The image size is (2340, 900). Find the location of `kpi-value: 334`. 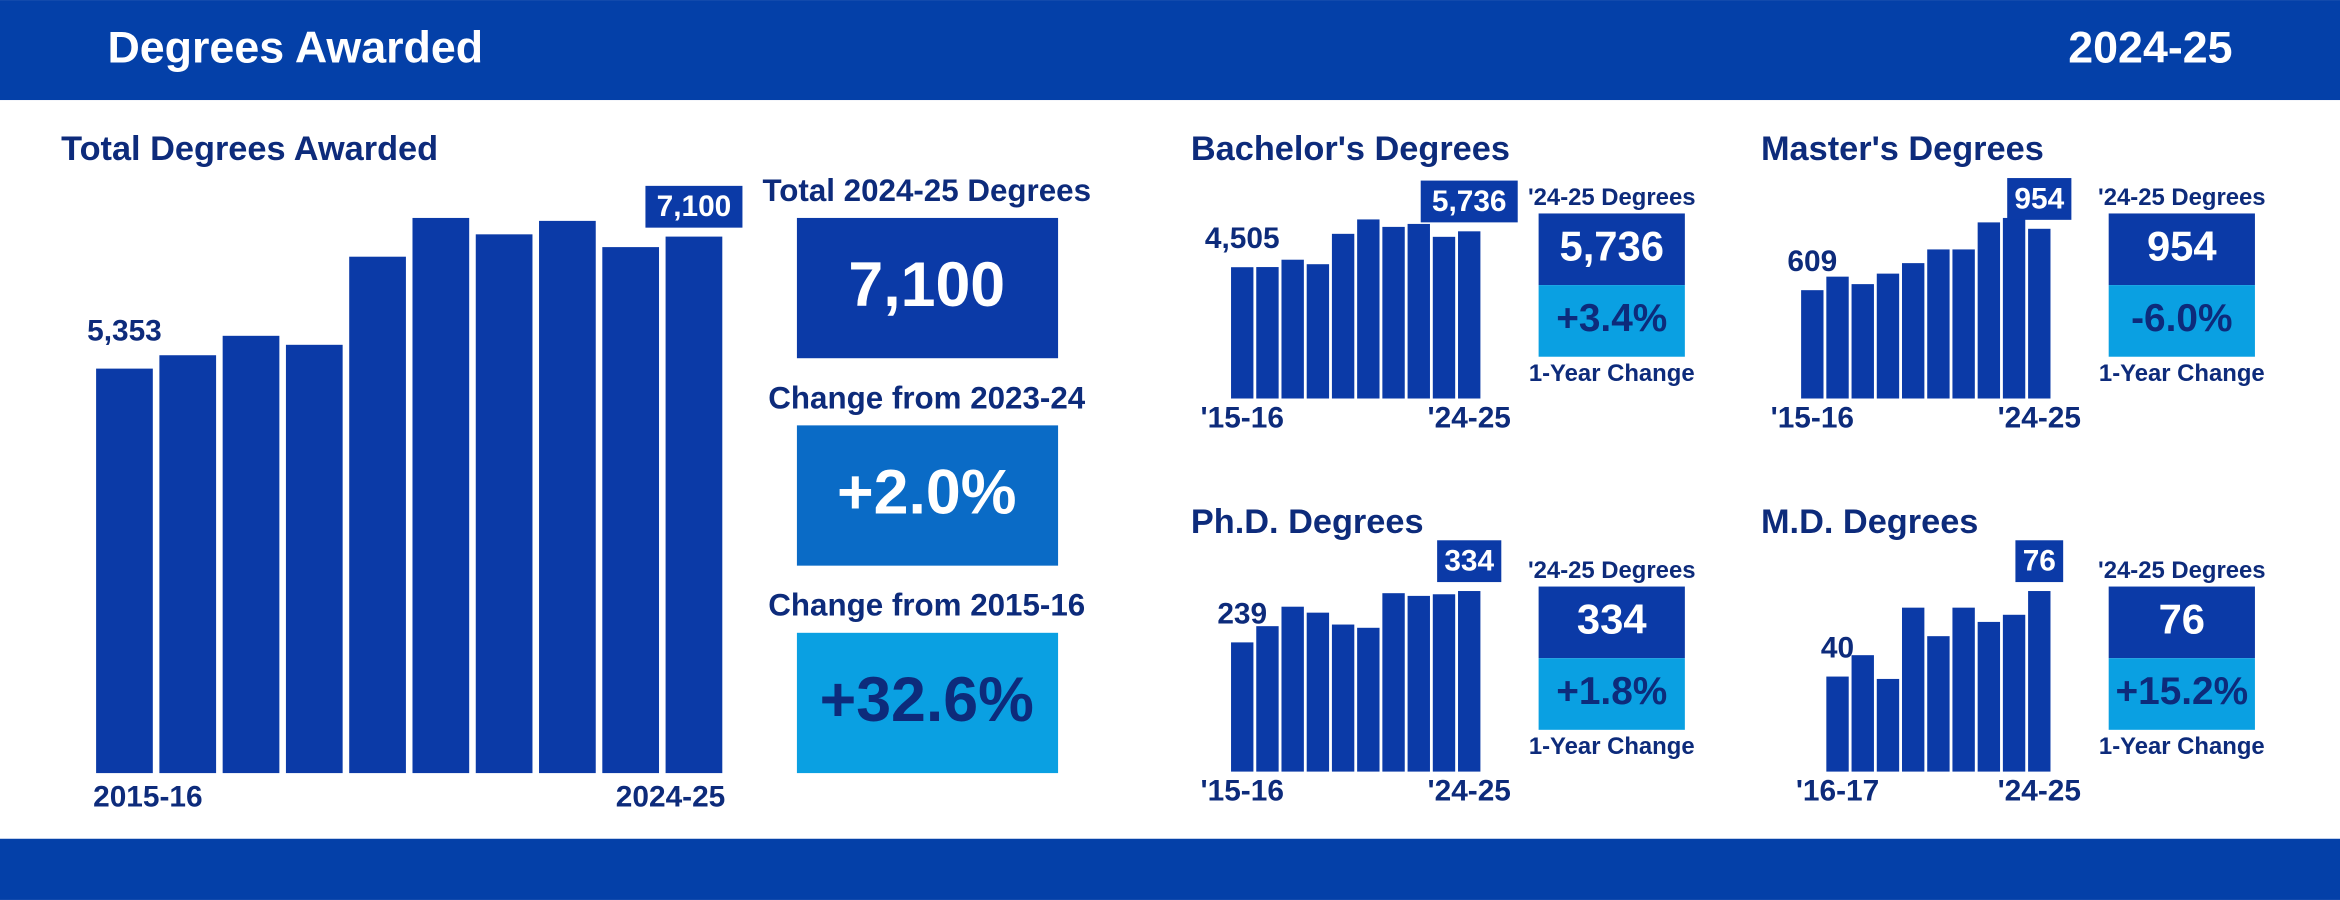

kpi-value: 334 is located at coordinates (1612, 618).